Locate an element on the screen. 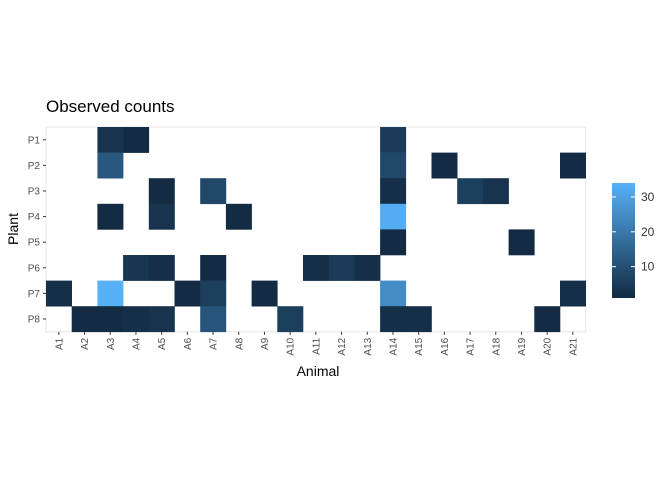 Image resolution: width=672 pixels, height=480 pixels. heatmap-cell-A20-P8 is located at coordinates (547, 319).